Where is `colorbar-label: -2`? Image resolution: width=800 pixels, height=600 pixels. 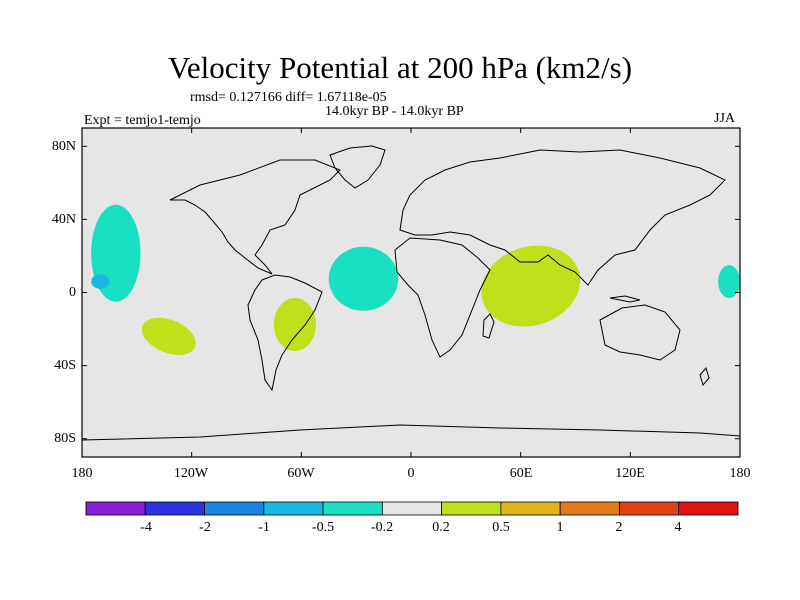
colorbar-label: -2 is located at coordinates (205, 527).